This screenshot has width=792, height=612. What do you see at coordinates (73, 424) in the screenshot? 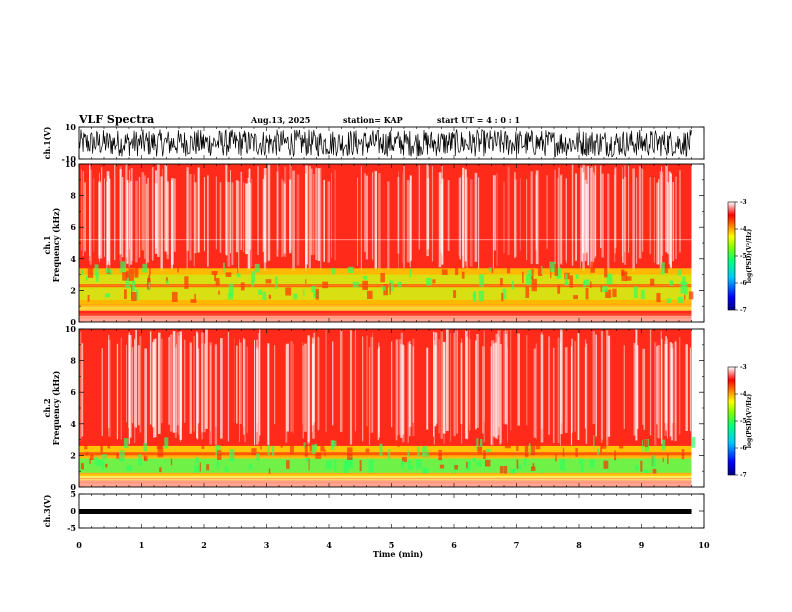
I see `y-tick-label: 4` at bounding box center [73, 424].